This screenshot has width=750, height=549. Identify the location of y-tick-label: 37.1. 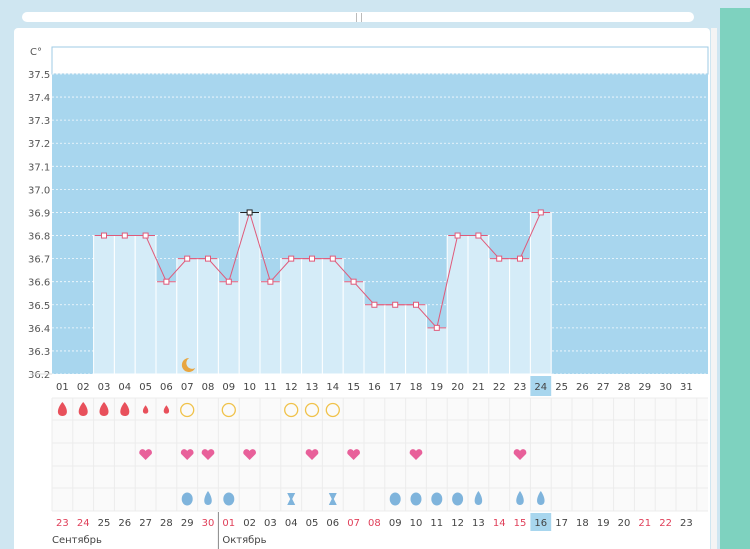
(39, 167).